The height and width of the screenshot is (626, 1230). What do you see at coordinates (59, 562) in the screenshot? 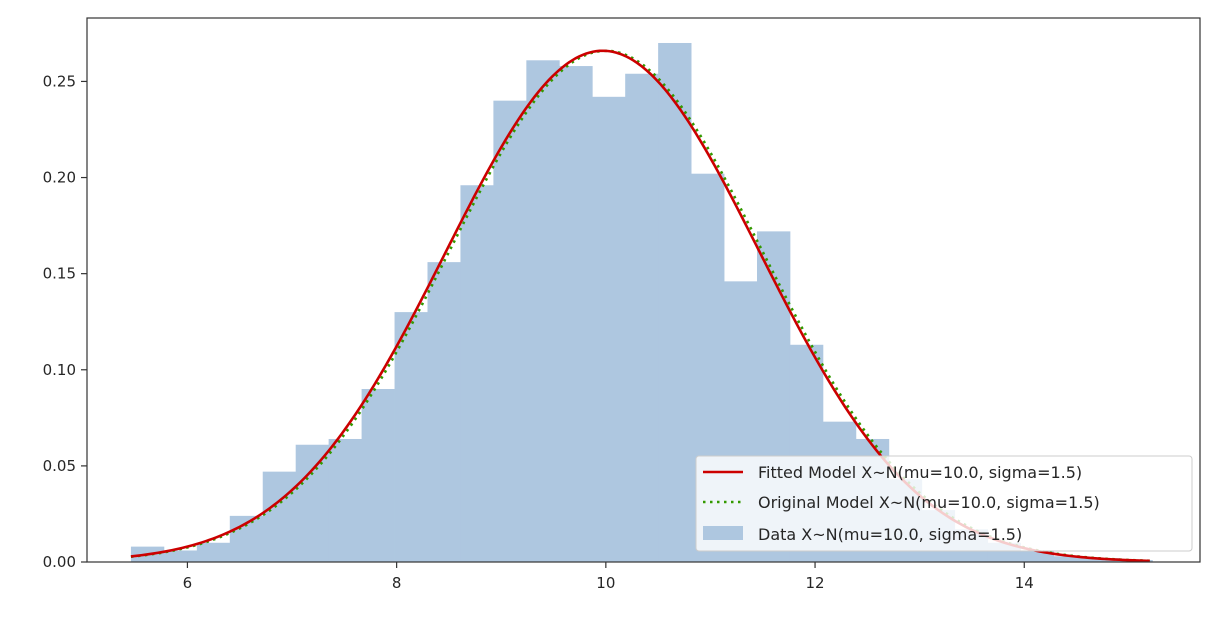
I see `y-tick-label: 0.00` at bounding box center [59, 562].